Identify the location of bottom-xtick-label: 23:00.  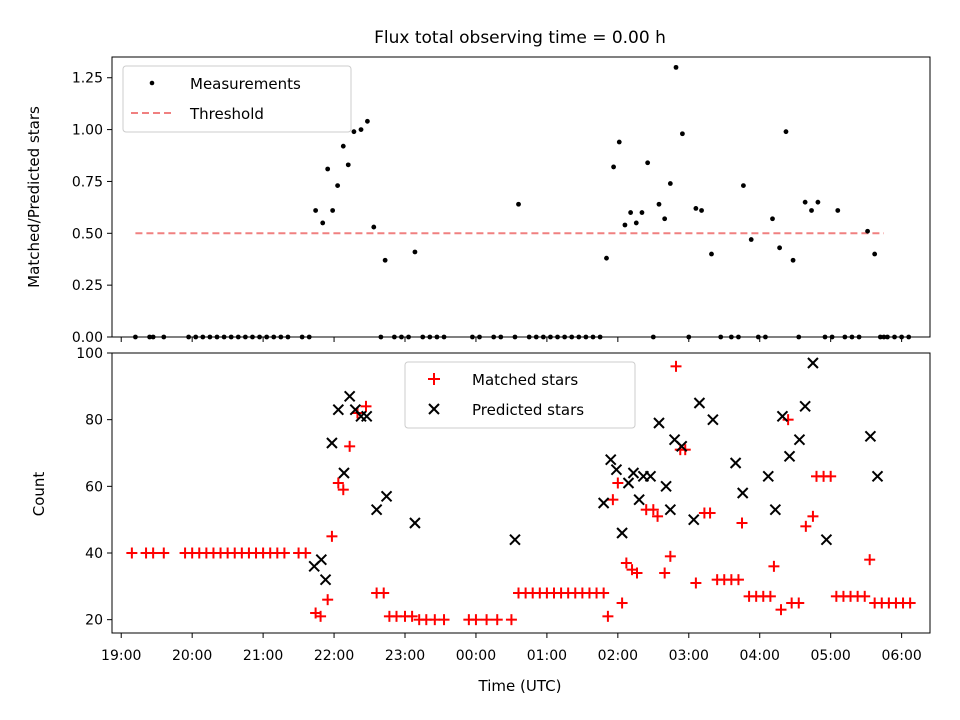
(405, 656).